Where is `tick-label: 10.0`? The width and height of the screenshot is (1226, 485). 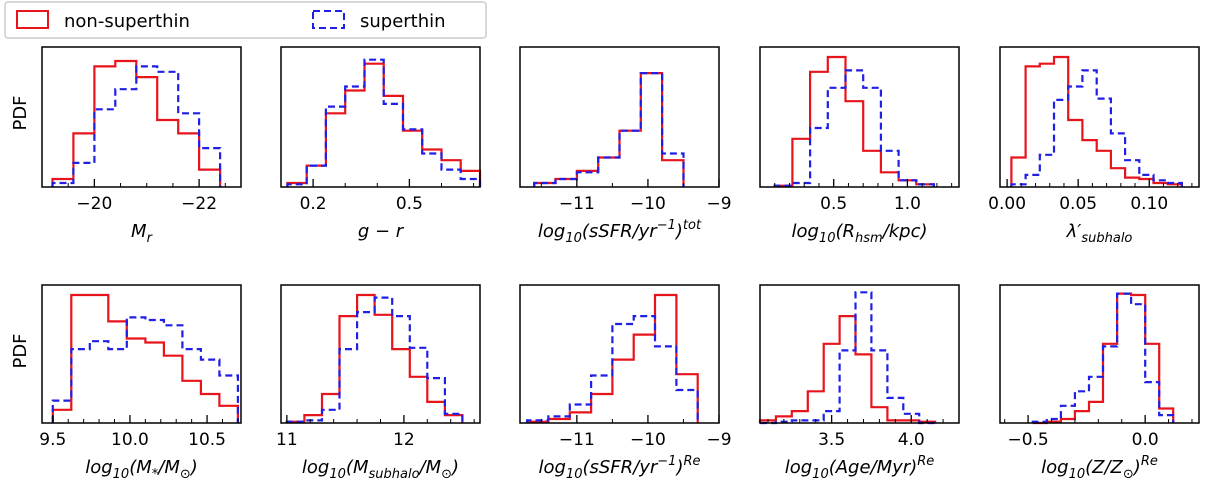
tick-label: 10.0 is located at coordinates (130, 440).